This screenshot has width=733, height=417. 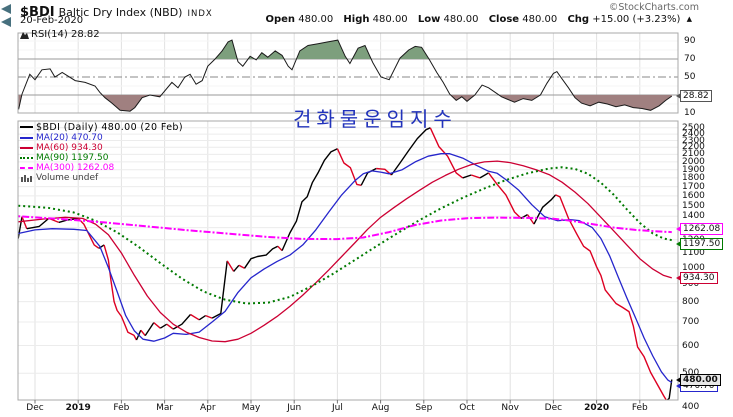 I want to click on quote-date: 20-Feb-2020, so click(x=52, y=20).